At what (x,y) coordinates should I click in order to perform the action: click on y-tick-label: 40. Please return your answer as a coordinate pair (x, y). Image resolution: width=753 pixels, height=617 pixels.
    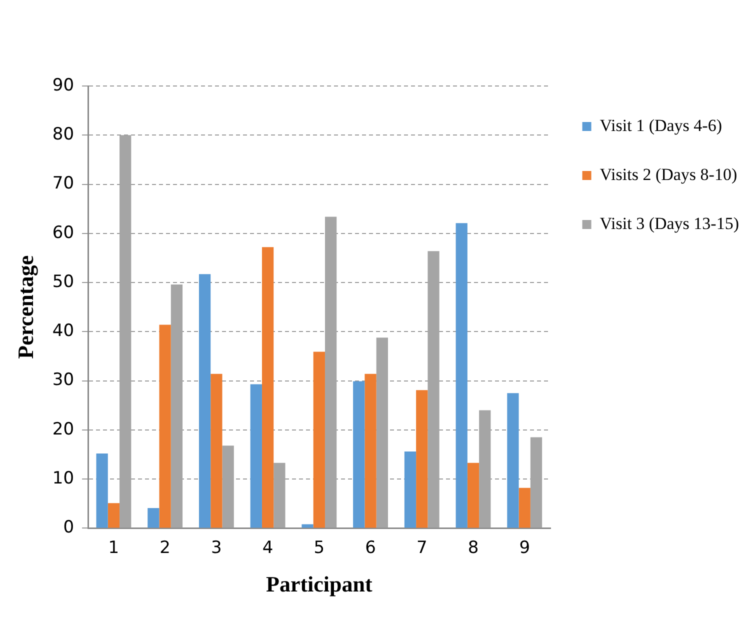
    Looking at the image, I should click on (63, 331).